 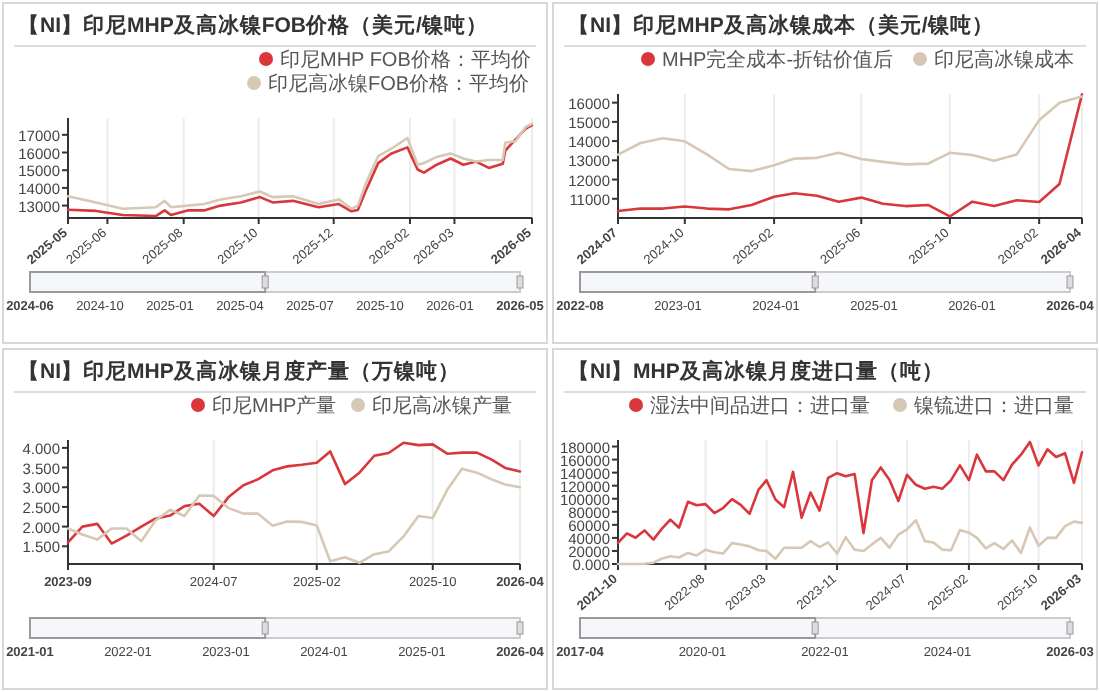 What do you see at coordinates (760, 406) in the screenshot?
I see `legend-label: 湿法中间品进口：进口量` at bounding box center [760, 406].